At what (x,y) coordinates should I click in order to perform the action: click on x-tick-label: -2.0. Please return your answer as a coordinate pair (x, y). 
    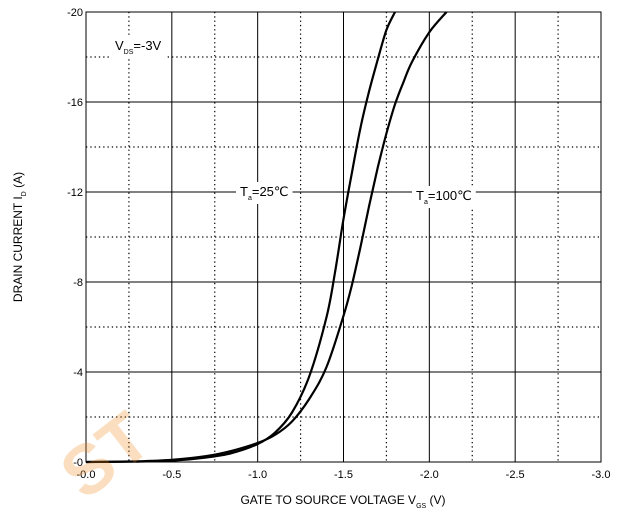
    Looking at the image, I should click on (429, 475).